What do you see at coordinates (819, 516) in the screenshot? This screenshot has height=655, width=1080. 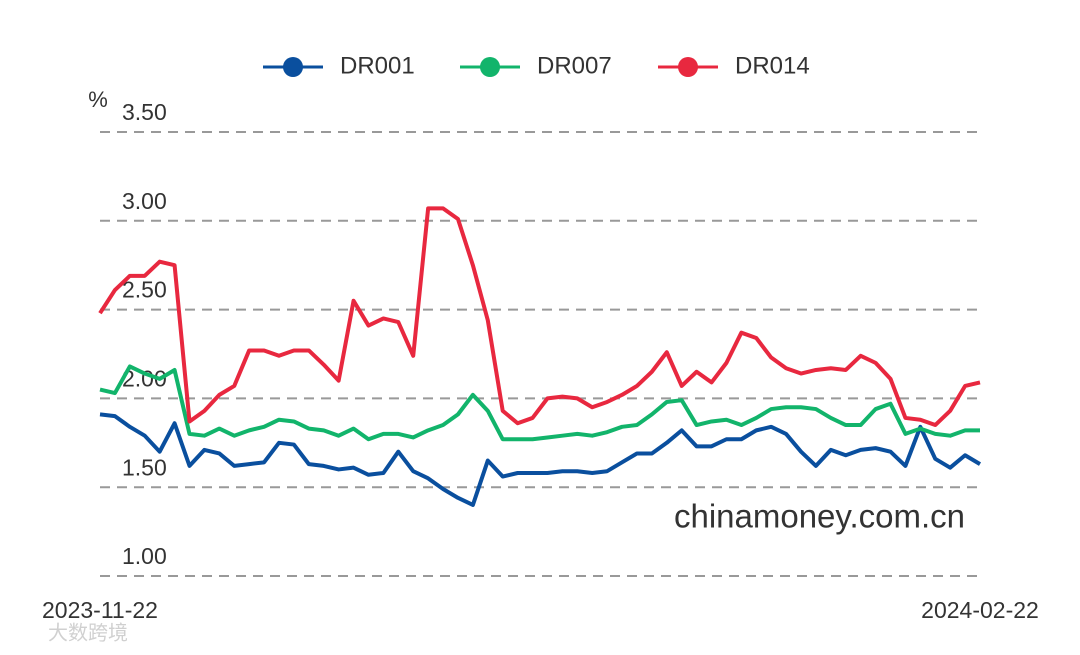 I see `annotation: chinamoney.com.cn` at bounding box center [819, 516].